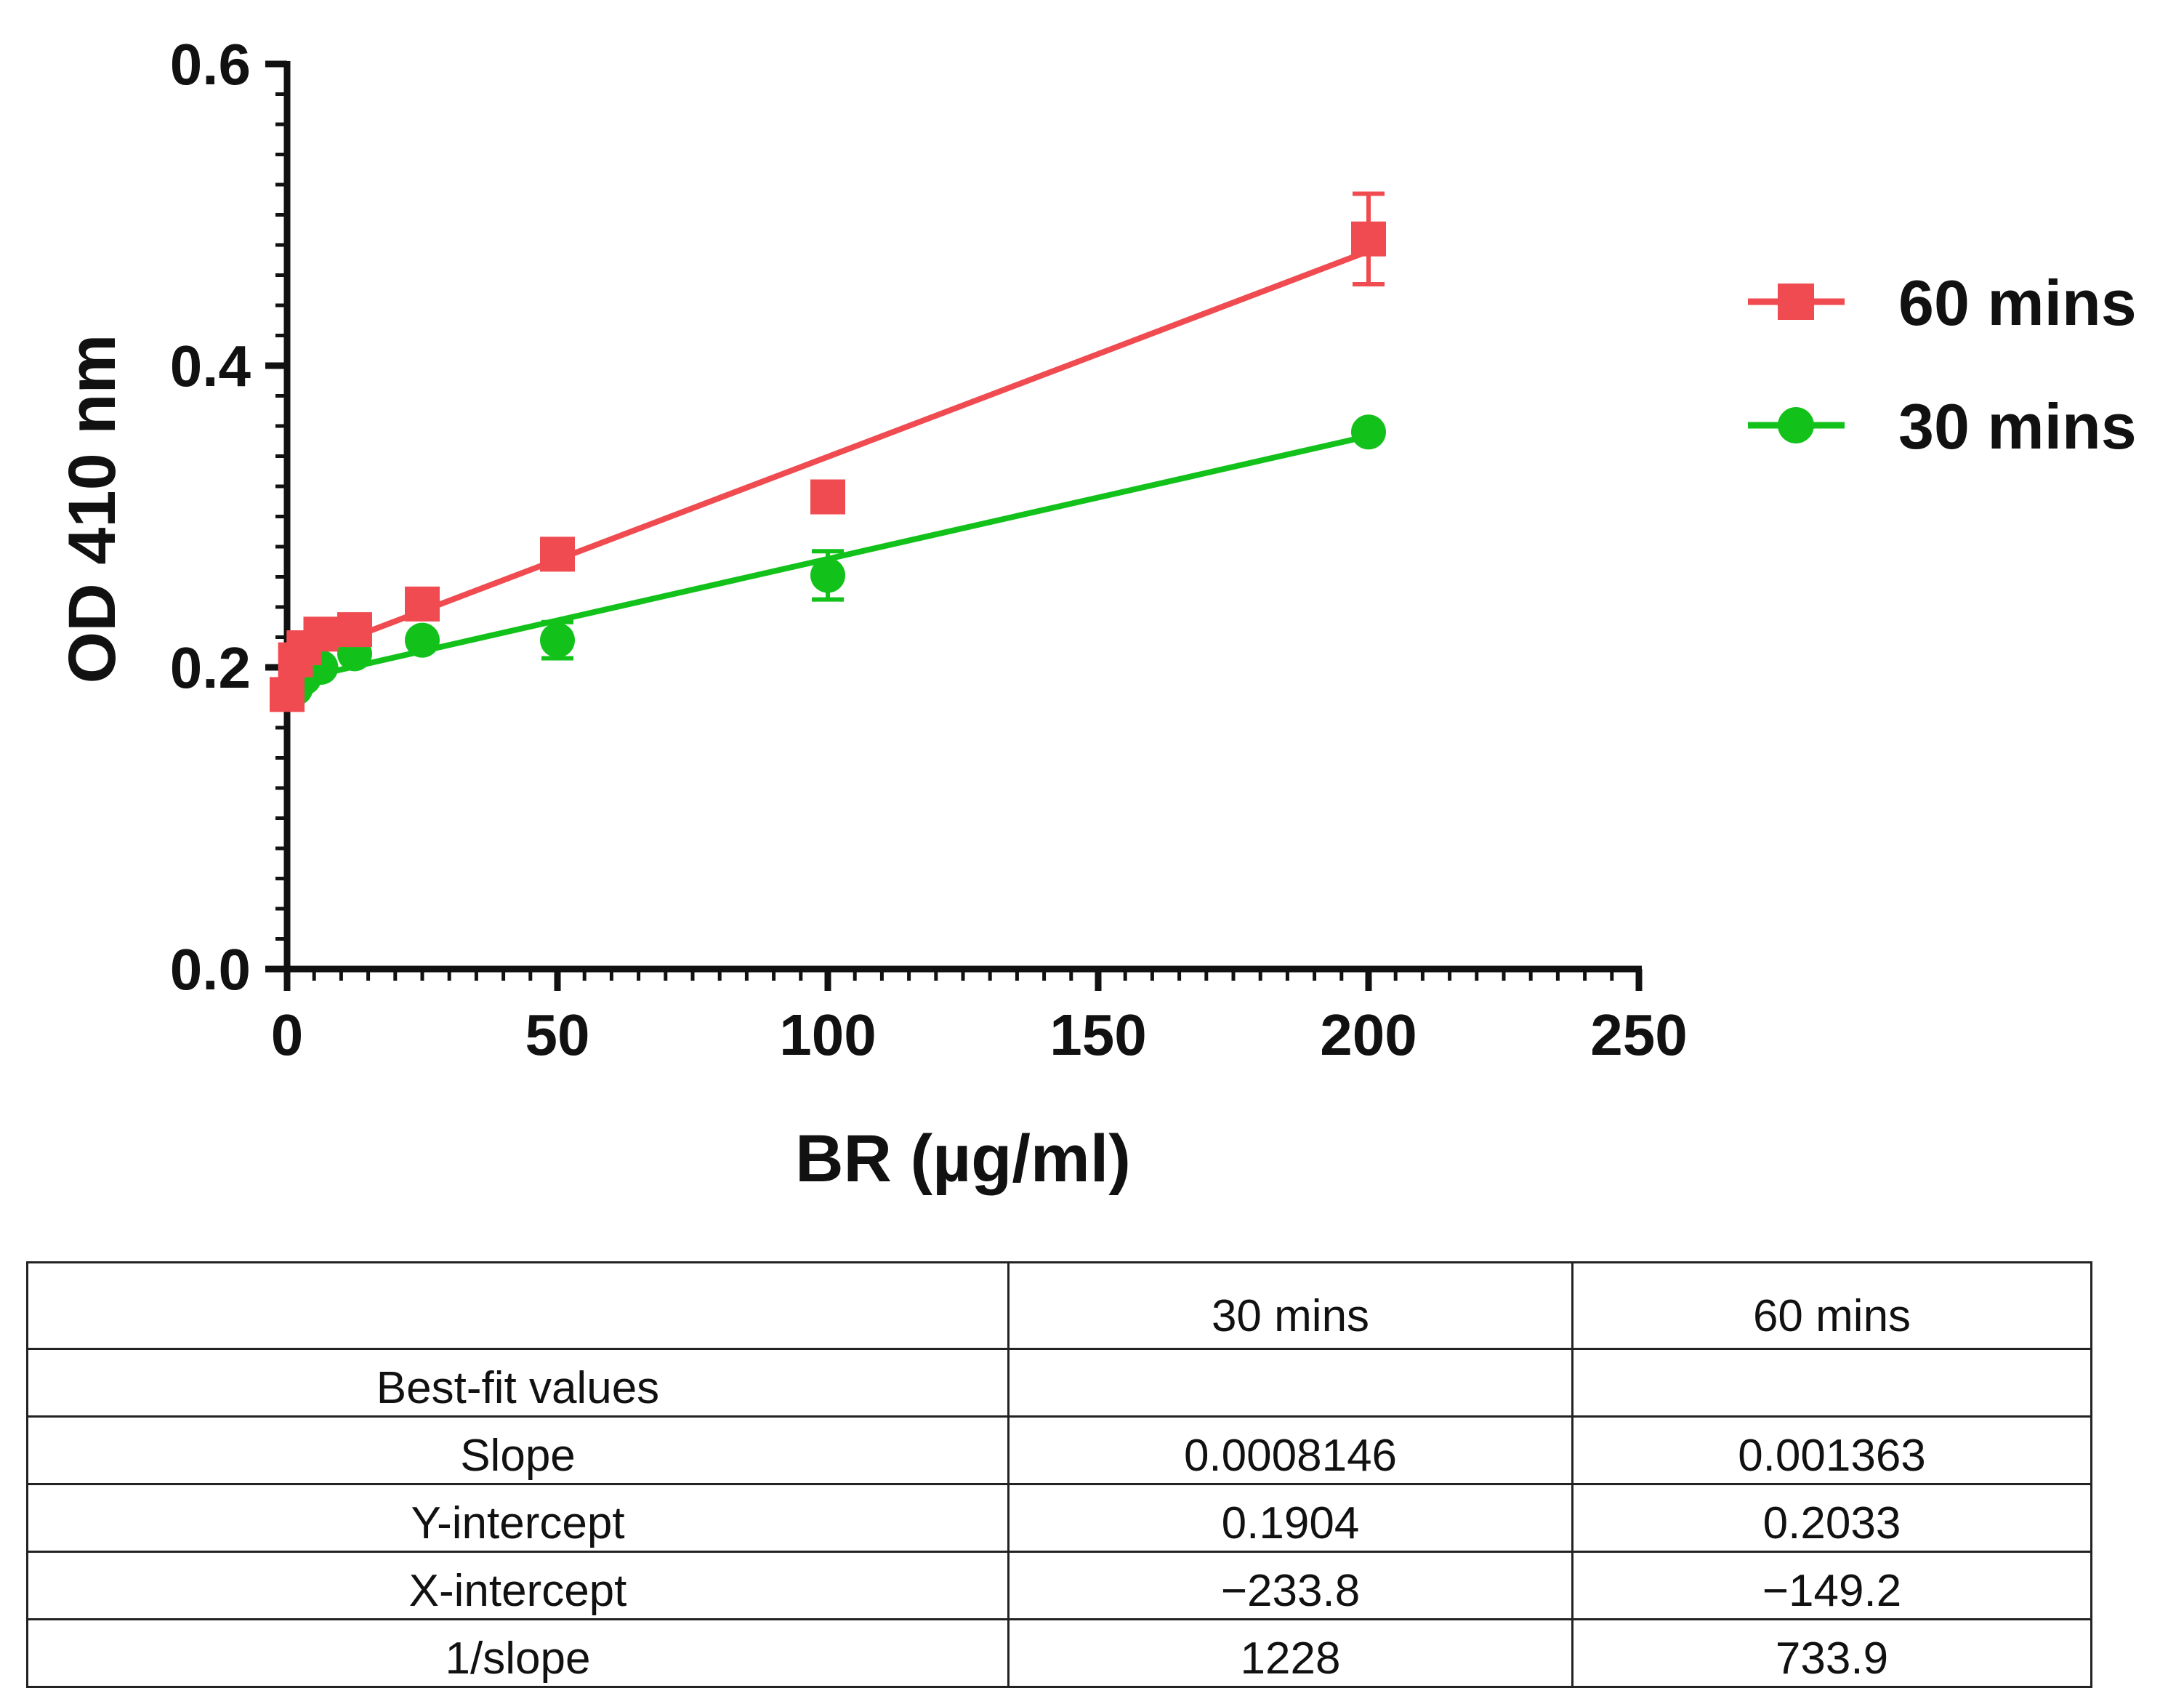 This screenshot has height=1688, width=2184. What do you see at coordinates (518, 1653) in the screenshot?
I see `table-cell: 1/slope` at bounding box center [518, 1653].